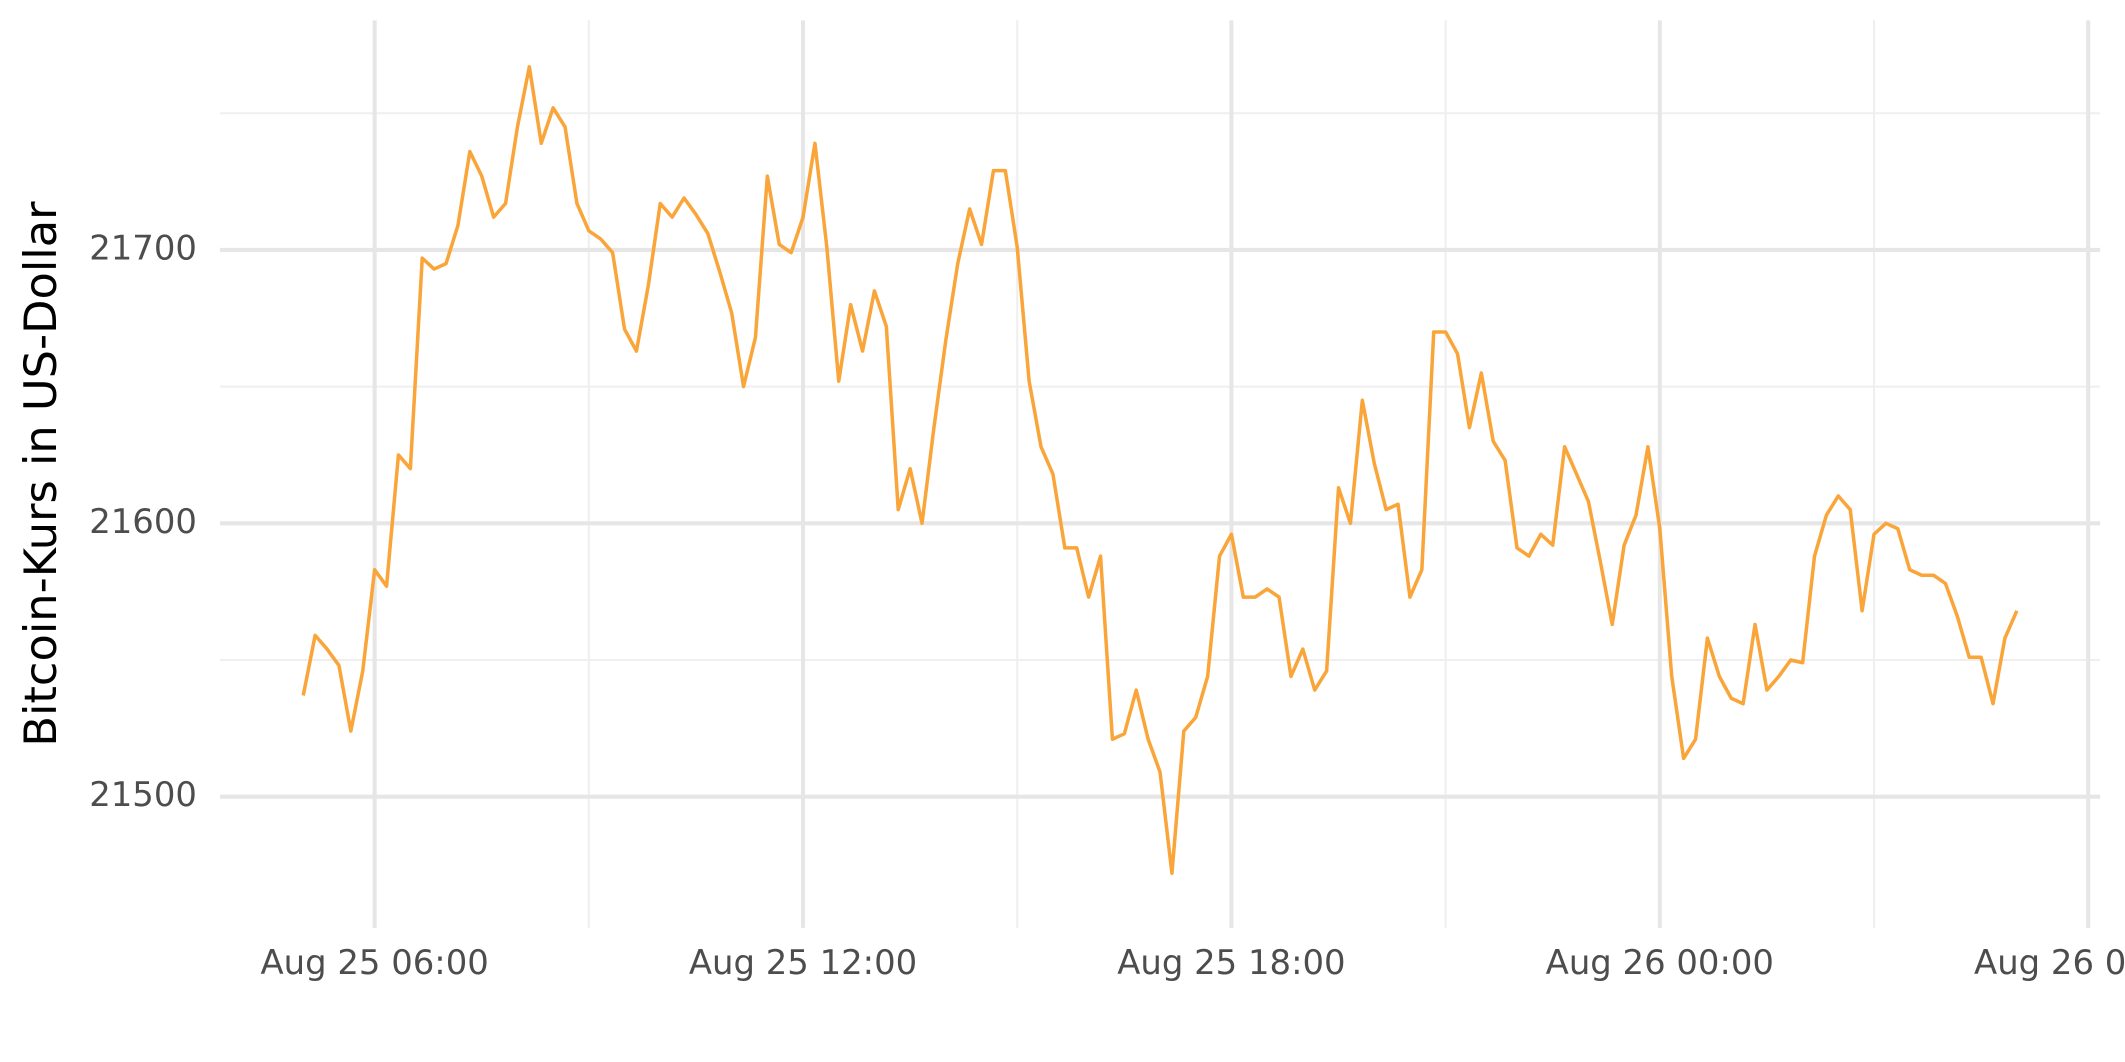 Image resolution: width=2125 pixels, height=1062 pixels. I want to click on y-tick-label: 21600, so click(143, 521).